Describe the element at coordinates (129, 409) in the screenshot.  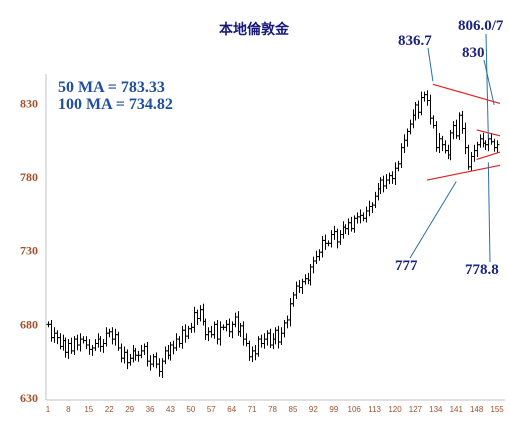
I see `x-tick-label: 29` at that location.